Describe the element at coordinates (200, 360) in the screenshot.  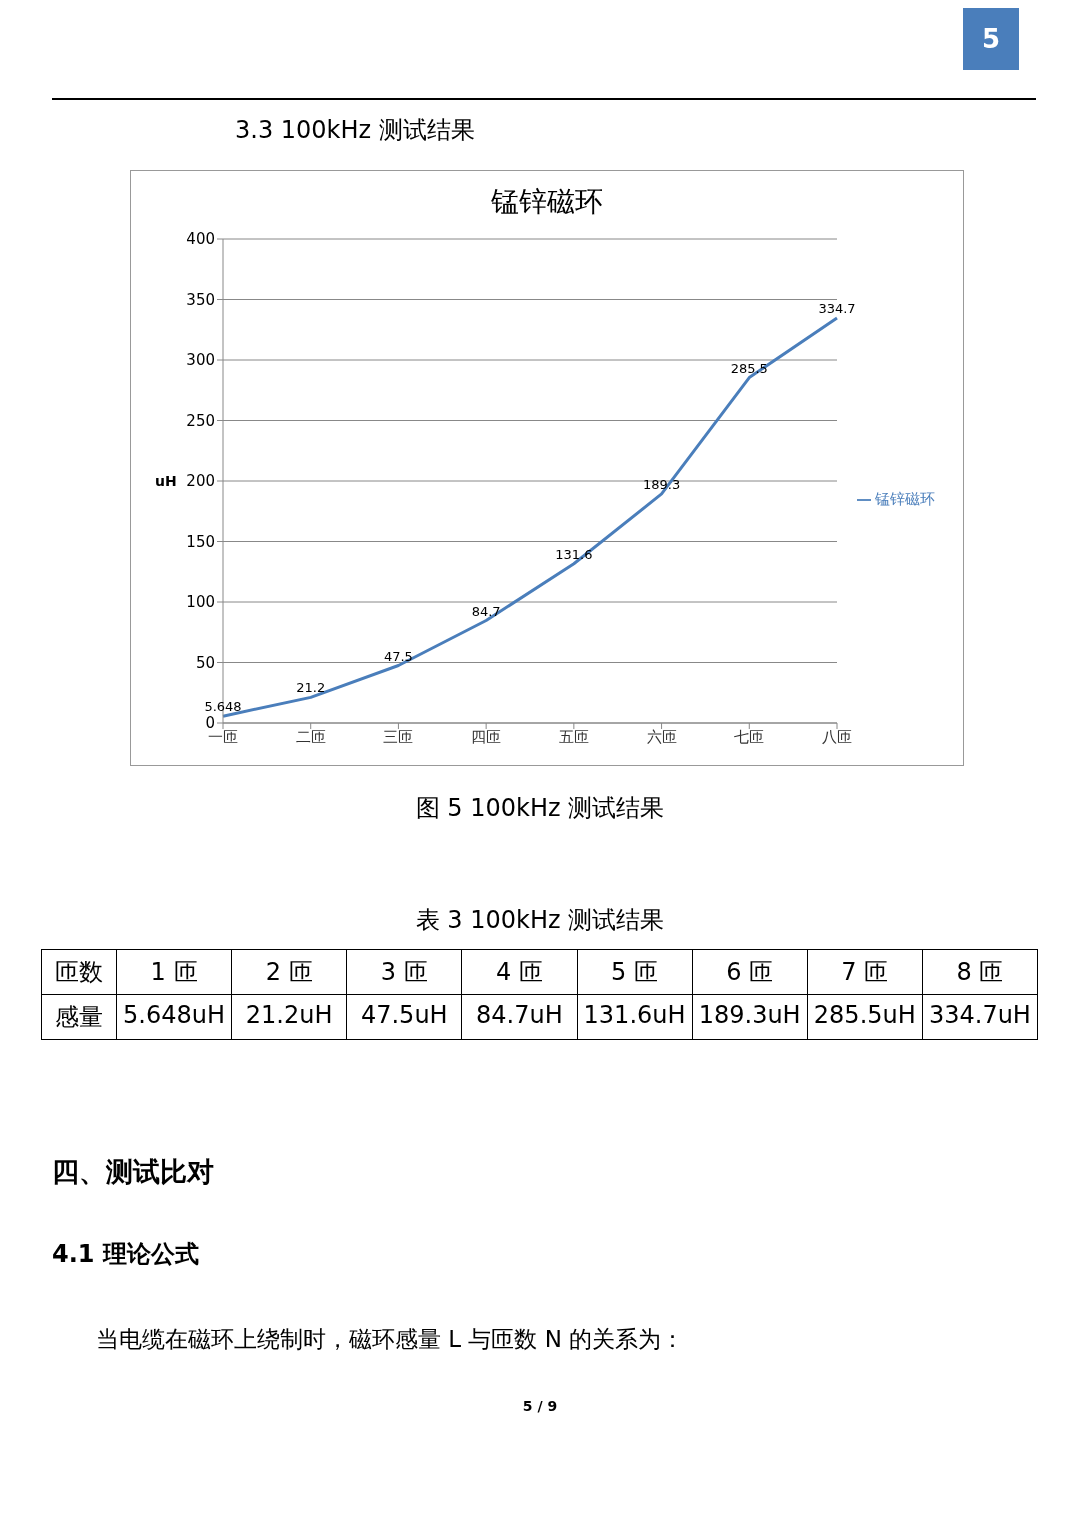
I see `y-tick-label: 300` at that location.